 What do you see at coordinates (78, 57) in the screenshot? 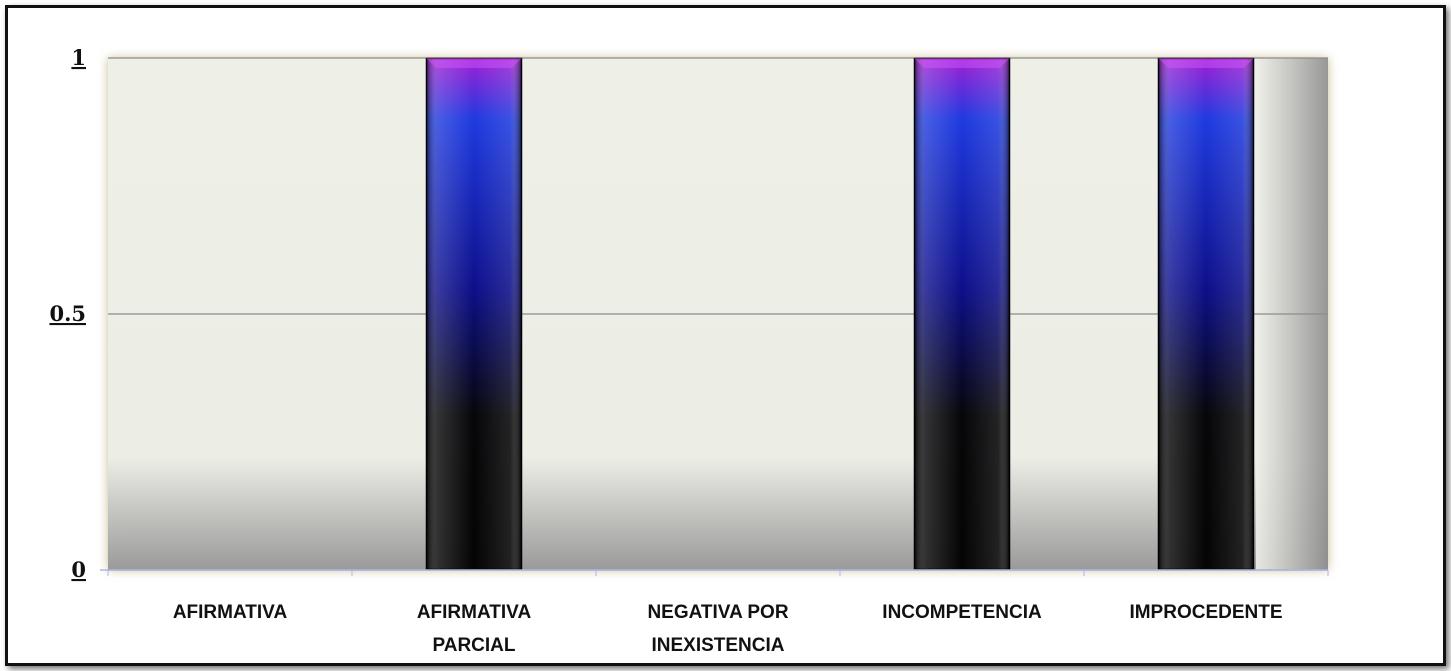
I see `y-tick-label: 1` at bounding box center [78, 57].